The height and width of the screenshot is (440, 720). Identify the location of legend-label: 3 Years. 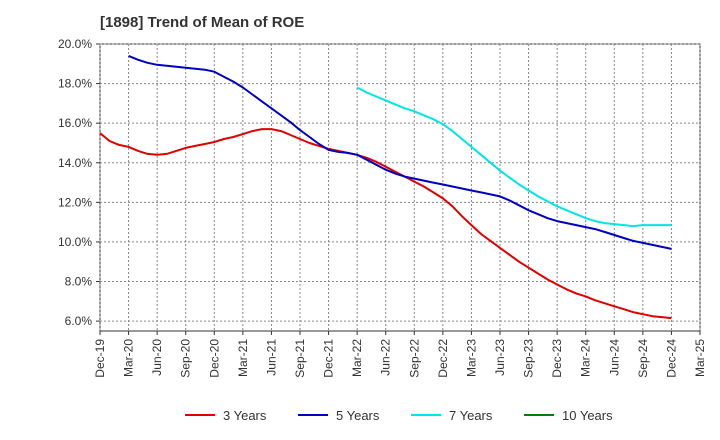
(245, 415).